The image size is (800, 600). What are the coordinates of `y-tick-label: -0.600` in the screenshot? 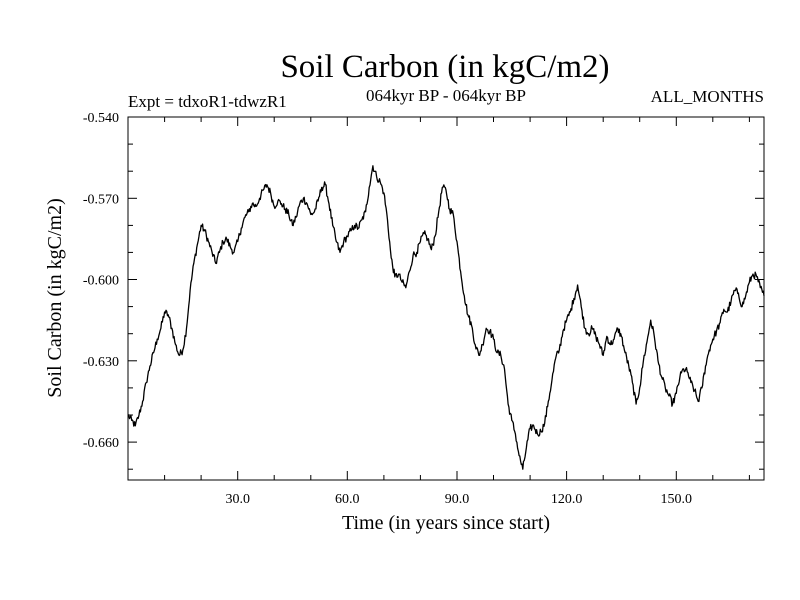 It's located at (101, 281).